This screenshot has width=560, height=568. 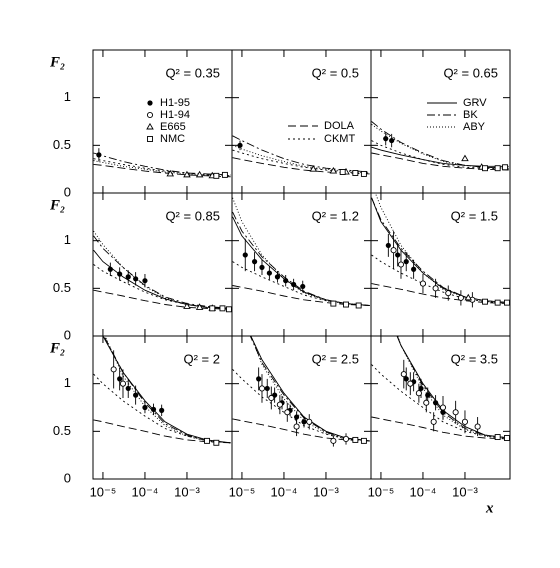 I want to click on panel: 0 0.5 1 Q² = 0.35, so click(x=143, y=124).